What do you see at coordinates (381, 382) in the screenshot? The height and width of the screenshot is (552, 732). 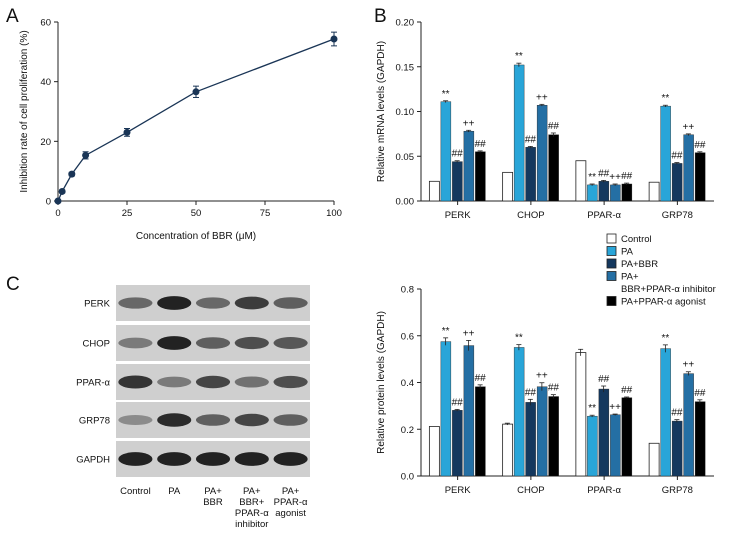 I see `y-axis-title: Relative protein levels (GAPDH)` at bounding box center [381, 382].